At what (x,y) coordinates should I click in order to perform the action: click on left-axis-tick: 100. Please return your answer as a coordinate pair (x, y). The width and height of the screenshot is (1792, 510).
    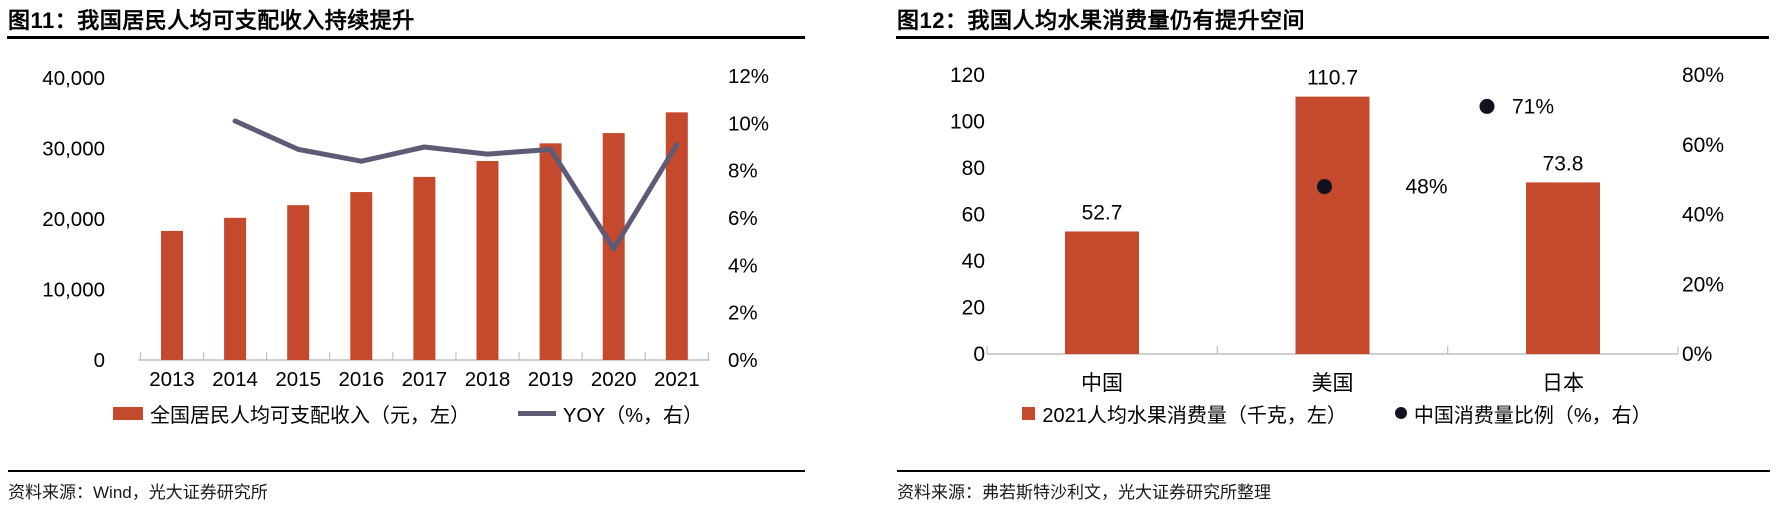
    Looking at the image, I should click on (967, 122).